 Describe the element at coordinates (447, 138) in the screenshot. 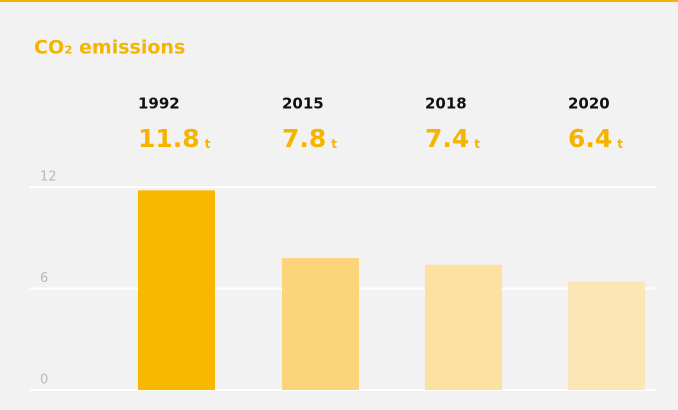

I see `value-number: 7.4` at that location.